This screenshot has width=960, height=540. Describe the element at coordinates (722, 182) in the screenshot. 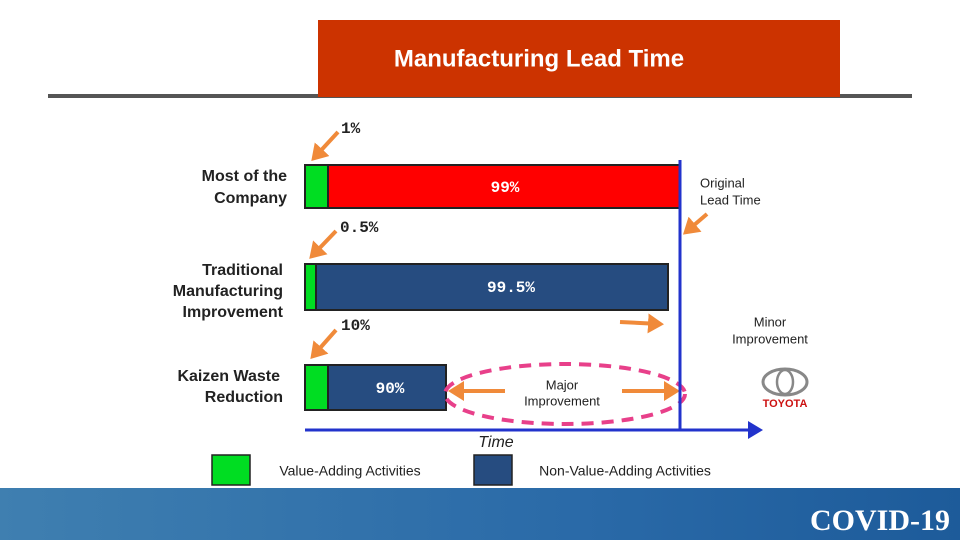

I see `note: Original` at that location.